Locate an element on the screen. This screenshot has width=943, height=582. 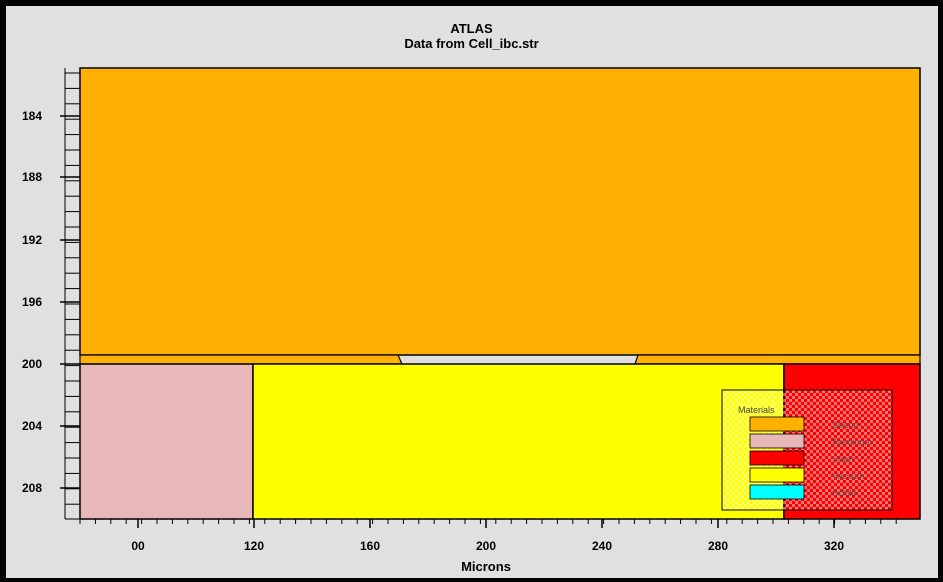
x-tick-label: 00 is located at coordinates (138, 546).